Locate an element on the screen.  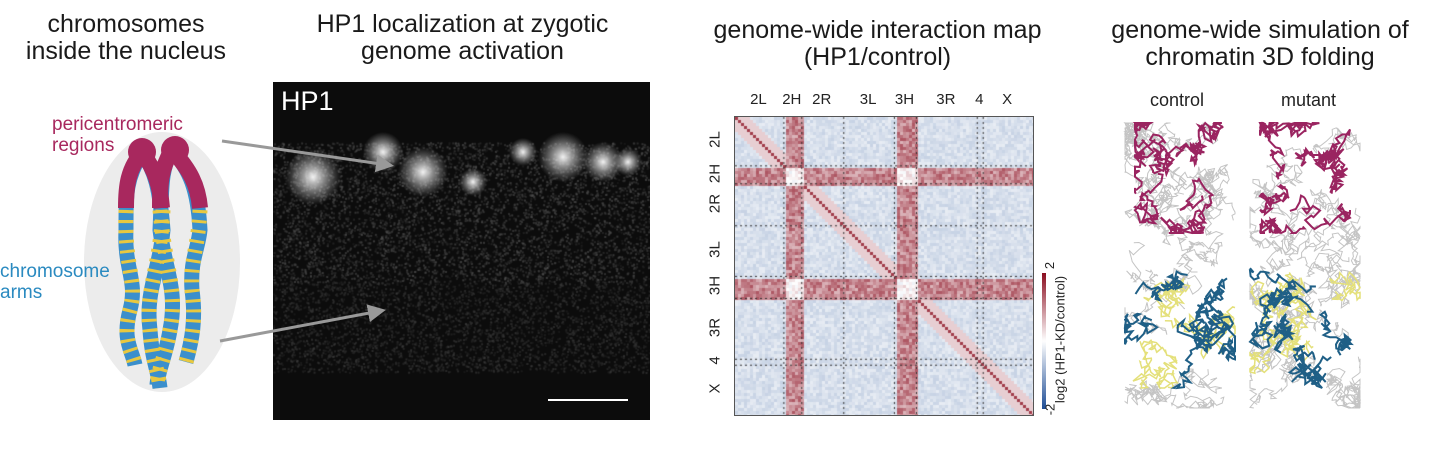
segment-label-left: 3H is located at coordinates (715, 286).